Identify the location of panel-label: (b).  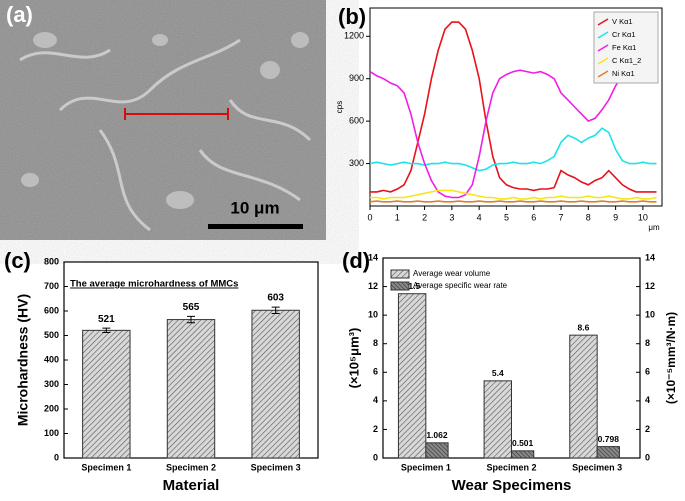
(352, 16).